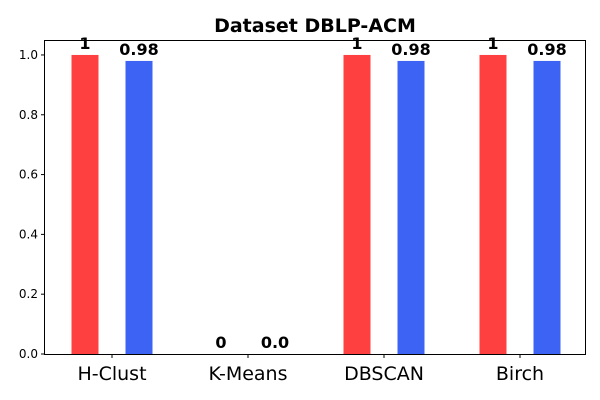 This screenshot has height=400, width=600. I want to click on data-label: 0, so click(220, 342).